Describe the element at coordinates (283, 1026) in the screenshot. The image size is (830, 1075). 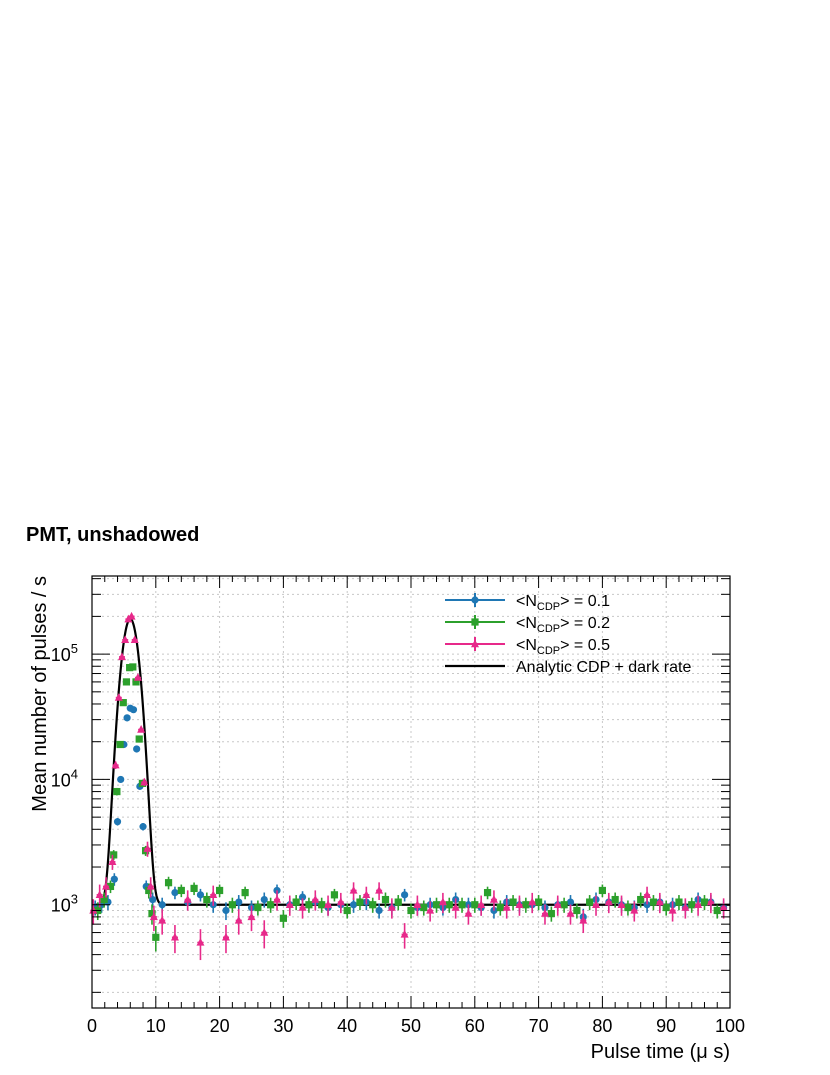
I see `x-tick-label: 30` at that location.